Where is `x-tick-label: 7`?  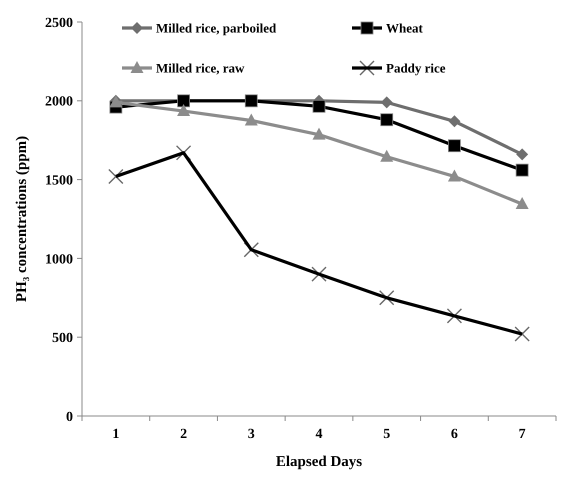
x-tick-label: 7 is located at coordinates (522, 434).